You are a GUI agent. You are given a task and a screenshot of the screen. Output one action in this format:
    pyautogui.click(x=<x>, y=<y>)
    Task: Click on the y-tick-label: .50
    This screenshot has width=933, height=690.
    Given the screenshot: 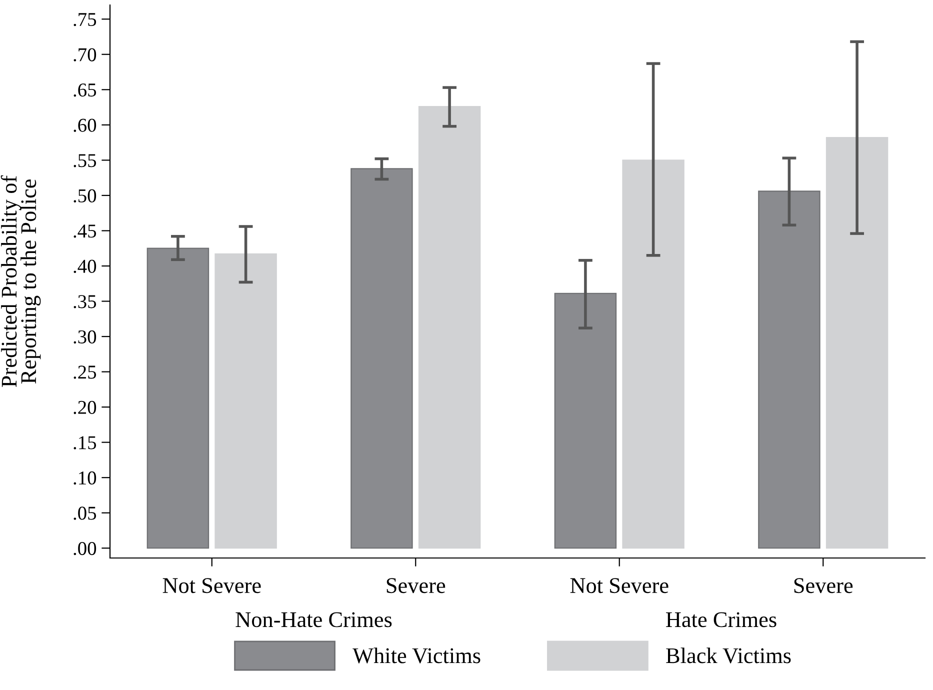 What is the action you would take?
    pyautogui.click(x=85, y=195)
    